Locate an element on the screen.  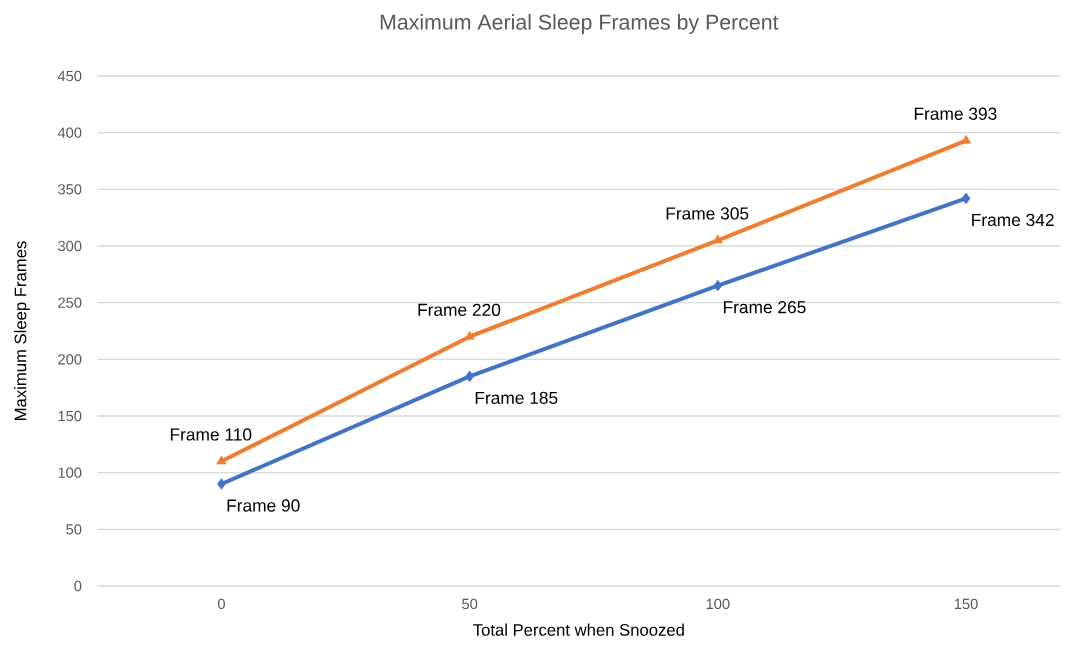
x-tick-label: 0 is located at coordinates (221, 604).